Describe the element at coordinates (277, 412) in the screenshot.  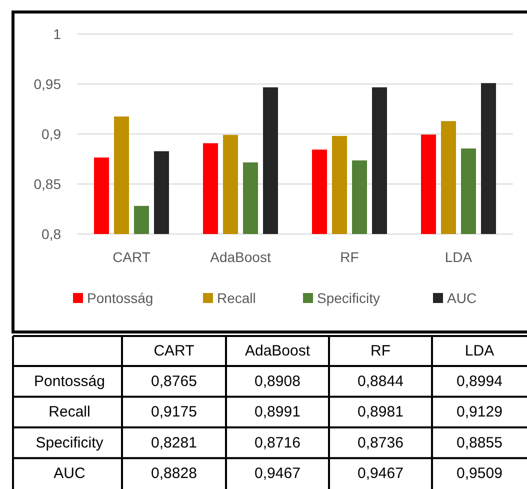
I see `data-label: 0,8991` at that location.